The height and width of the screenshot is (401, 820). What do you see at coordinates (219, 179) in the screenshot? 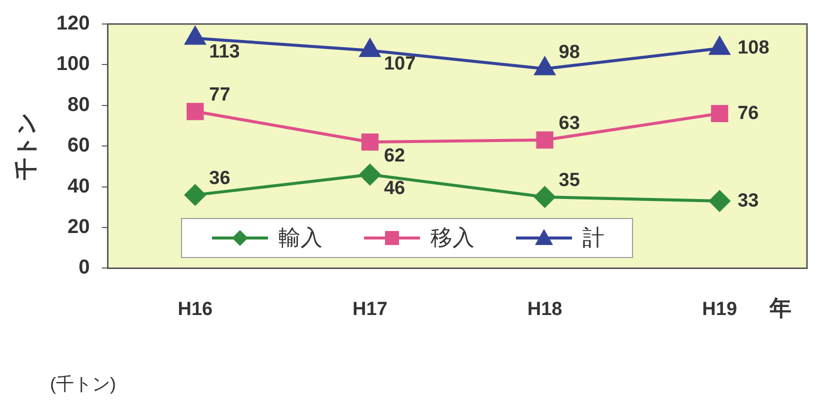
I see `data-label: 36` at bounding box center [219, 179].